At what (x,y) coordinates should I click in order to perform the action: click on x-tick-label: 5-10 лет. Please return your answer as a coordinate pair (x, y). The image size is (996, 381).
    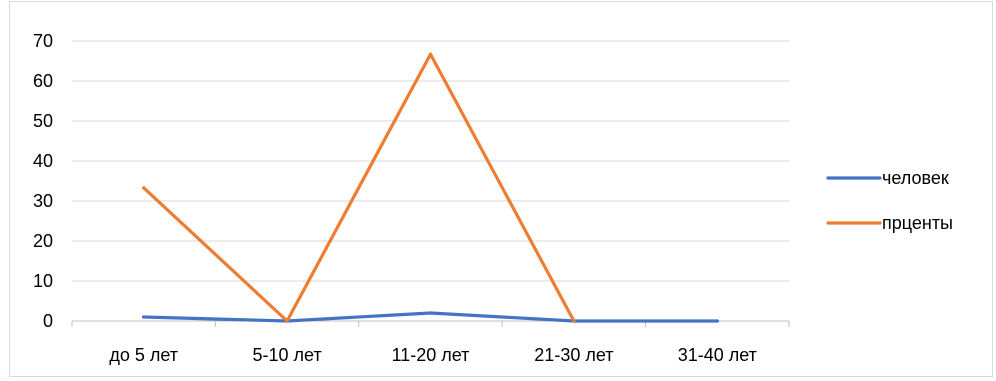
    Looking at the image, I should click on (287, 355).